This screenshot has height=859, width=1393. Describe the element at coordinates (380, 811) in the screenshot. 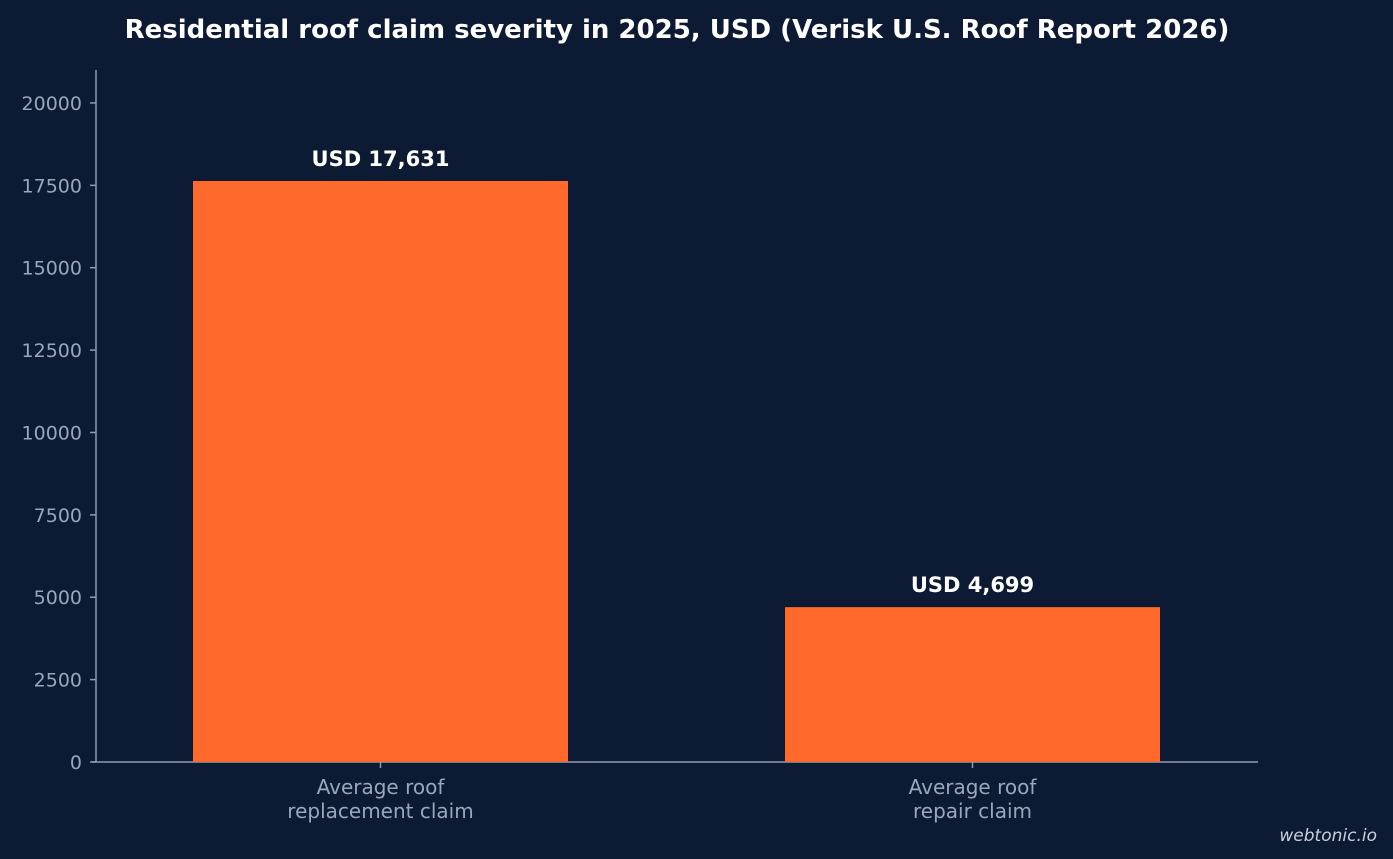

I see `x-tick-label: replacement claim` at that location.